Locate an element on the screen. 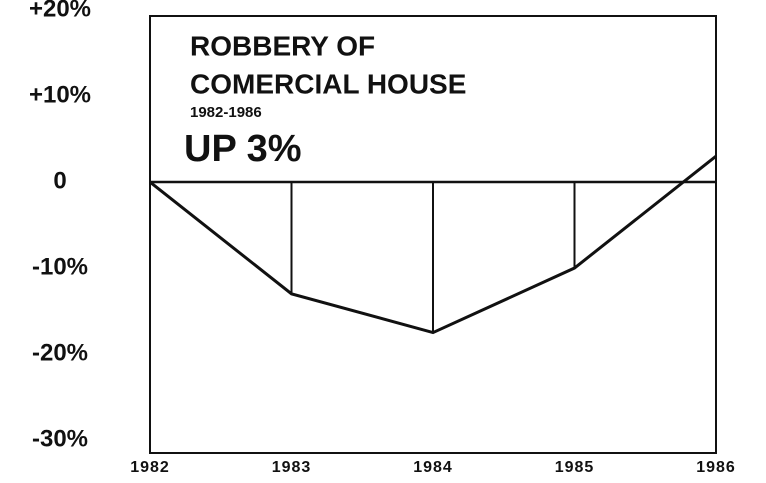  x-tick-label: 1985 is located at coordinates (575, 467).